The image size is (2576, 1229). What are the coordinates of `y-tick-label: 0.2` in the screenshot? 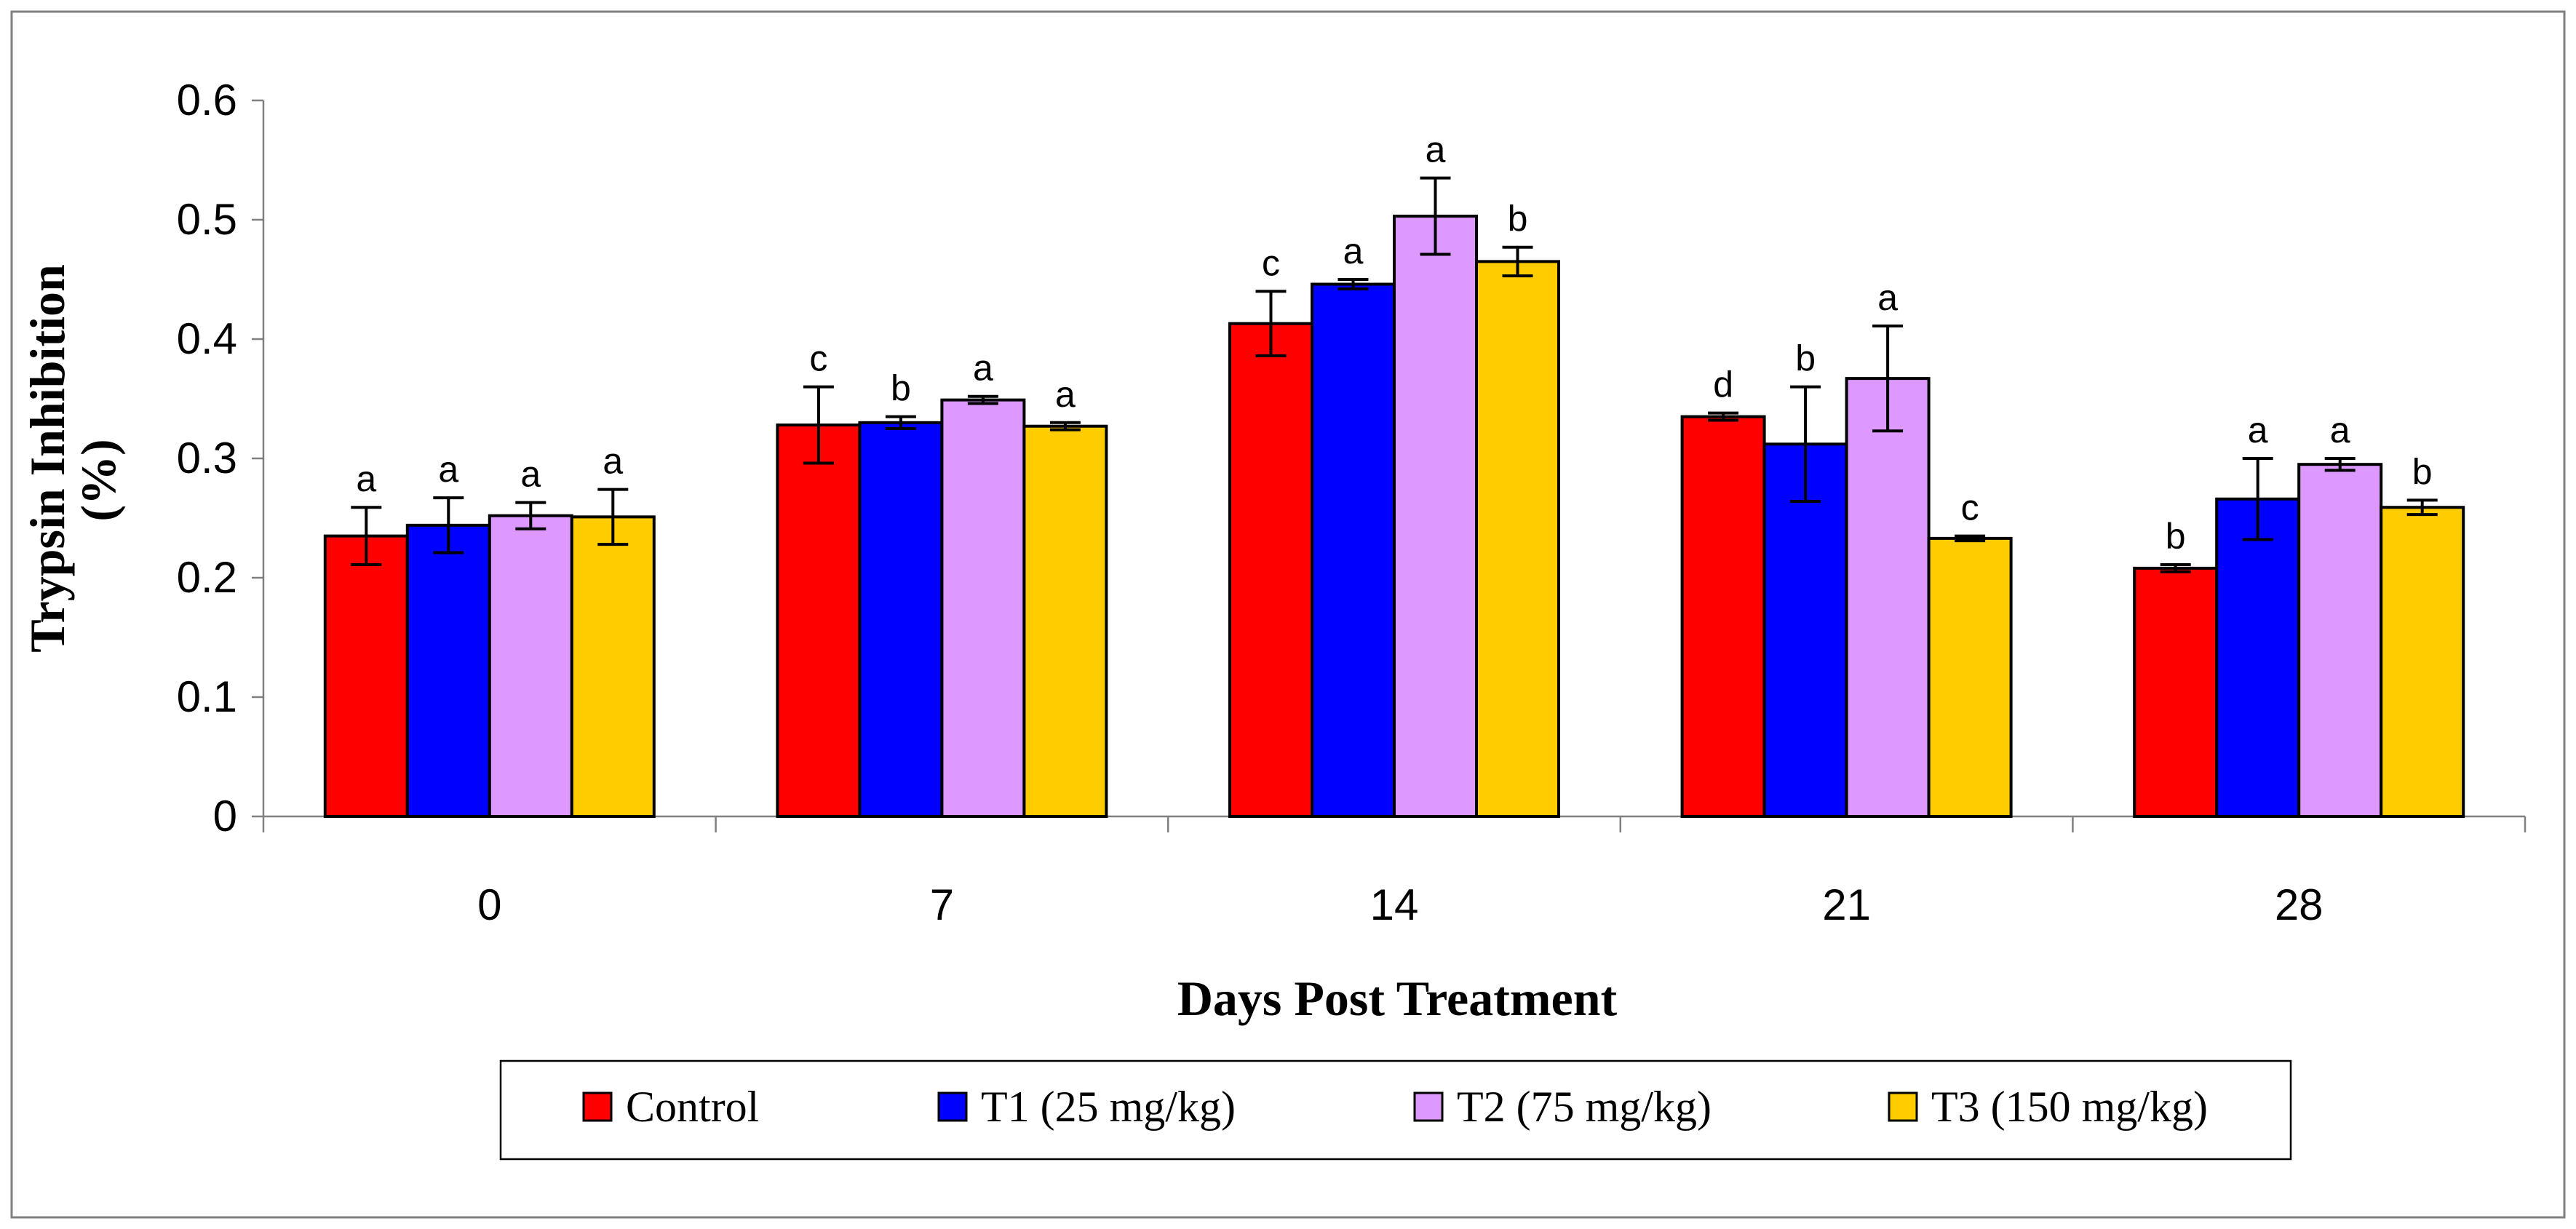 It's located at (207, 577).